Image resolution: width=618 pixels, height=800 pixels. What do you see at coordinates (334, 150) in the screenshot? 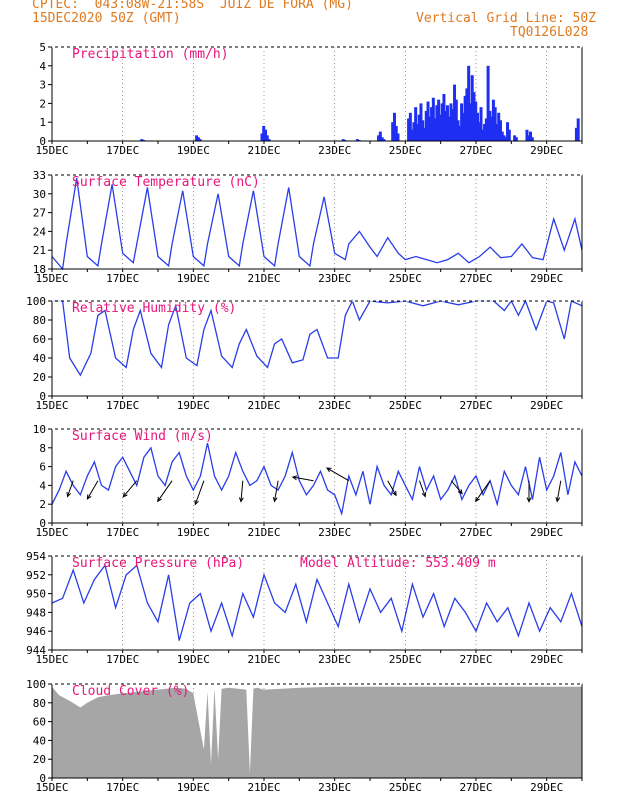
I see `precip-xtick-label: 23DEC` at bounding box center [334, 150].